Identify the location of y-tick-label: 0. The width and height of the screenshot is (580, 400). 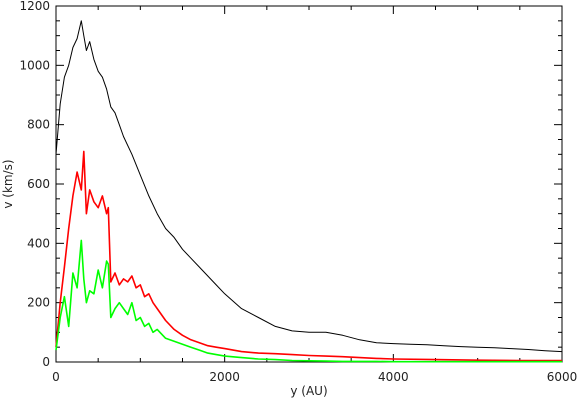
(46, 362).